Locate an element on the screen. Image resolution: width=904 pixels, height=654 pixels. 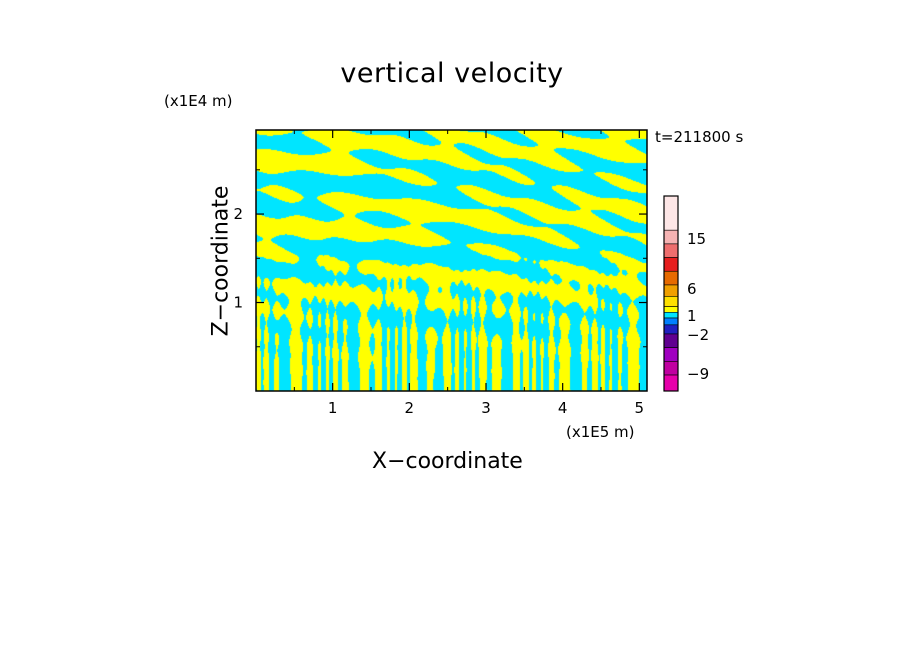
colorbar-label: −2 is located at coordinates (698, 335).